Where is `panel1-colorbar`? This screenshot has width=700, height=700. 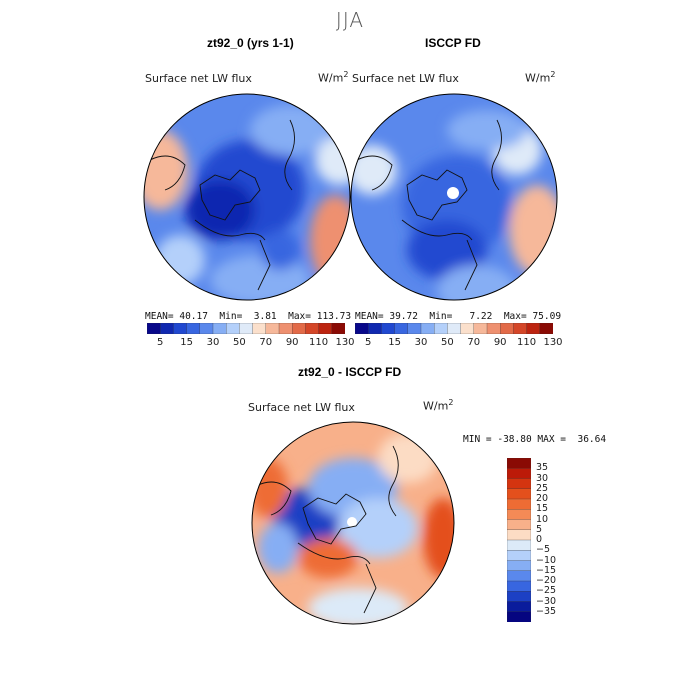 panel1-colorbar is located at coordinates (246, 328).